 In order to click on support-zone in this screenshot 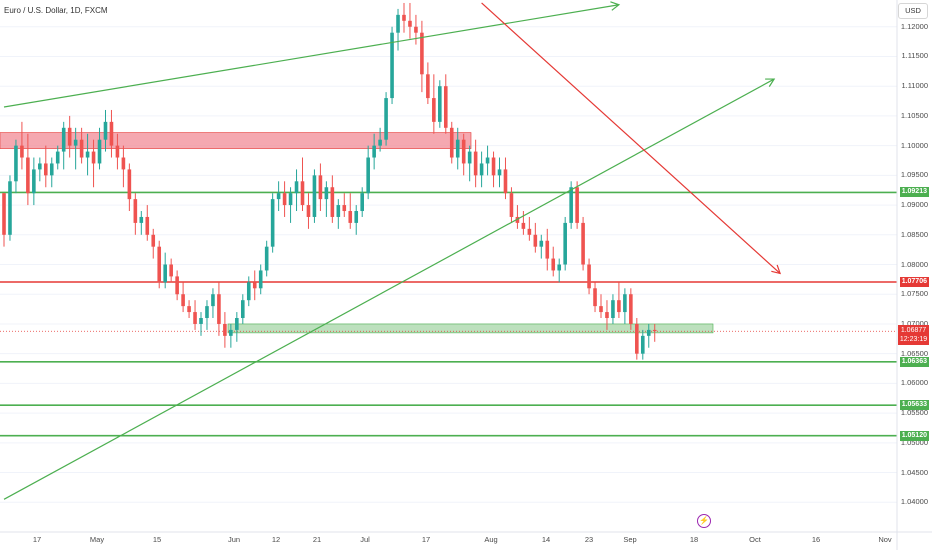, I will do `click(470, 328)`.